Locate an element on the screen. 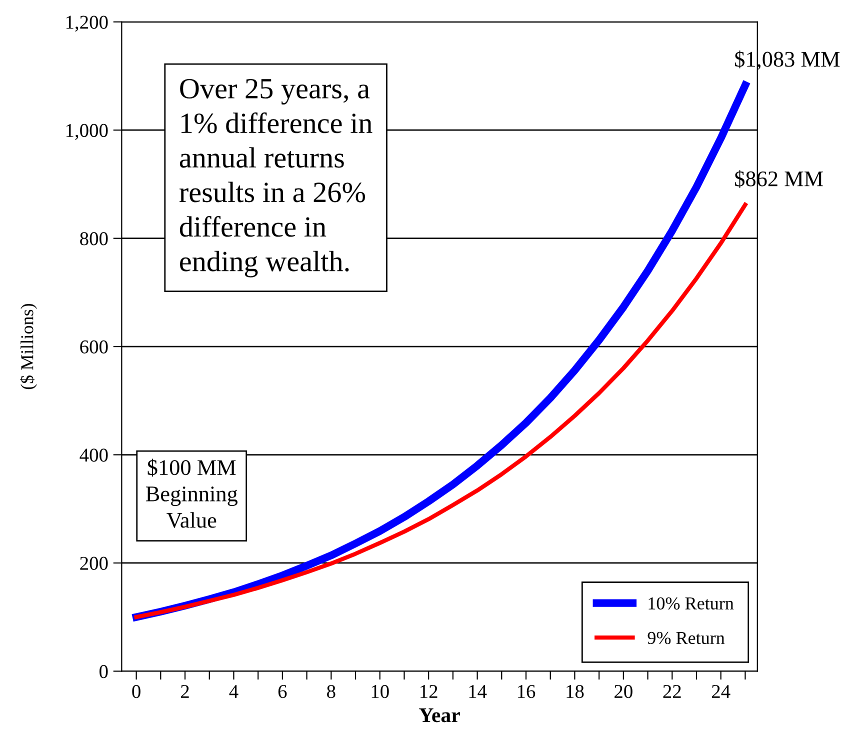 The image size is (851, 755). x-tick-label: 20 is located at coordinates (623, 691).